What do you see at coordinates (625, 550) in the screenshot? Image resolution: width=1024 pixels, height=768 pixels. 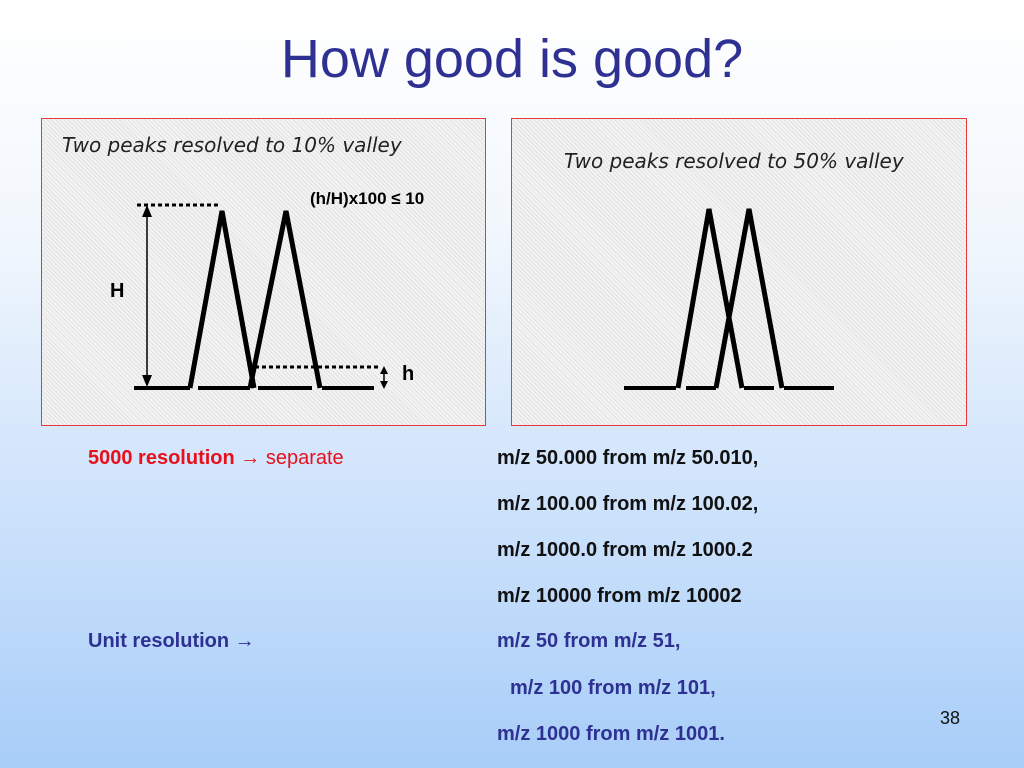 I see `example-5000-3: m/z 1000.0 from m/z 1000.2` at bounding box center [625, 550].